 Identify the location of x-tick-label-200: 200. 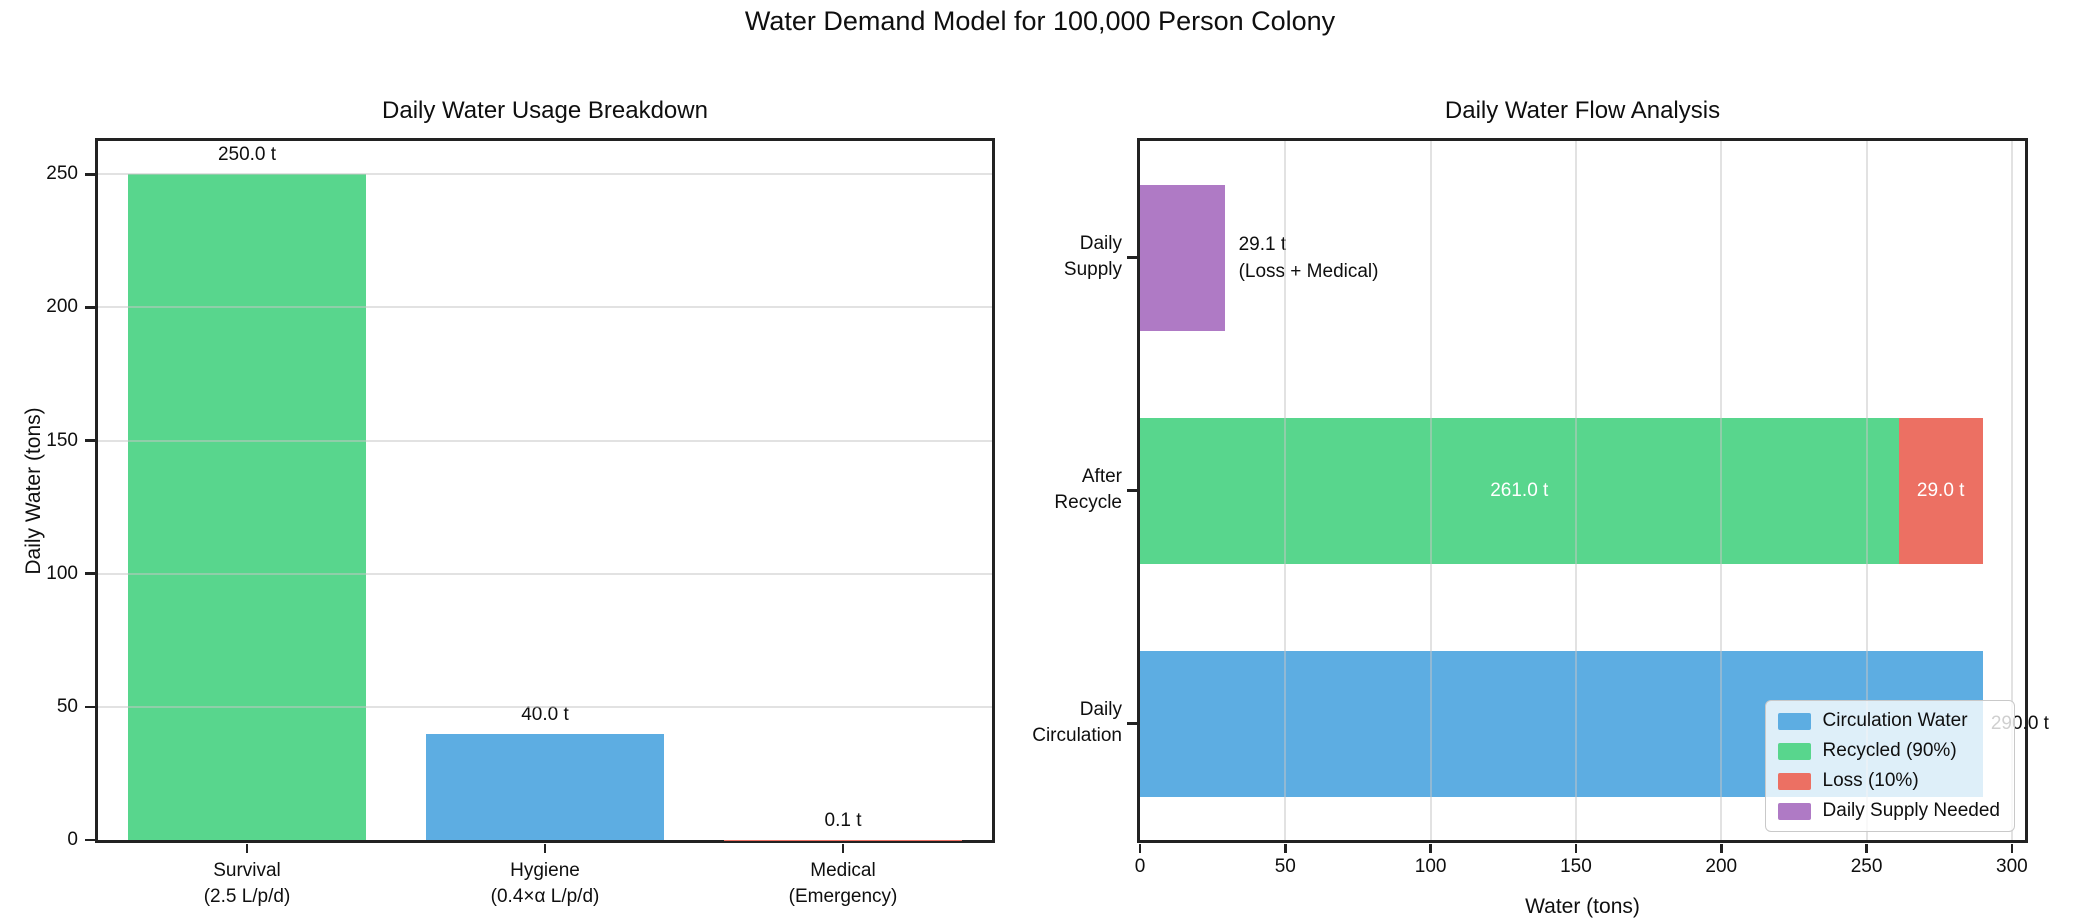
(1721, 866).